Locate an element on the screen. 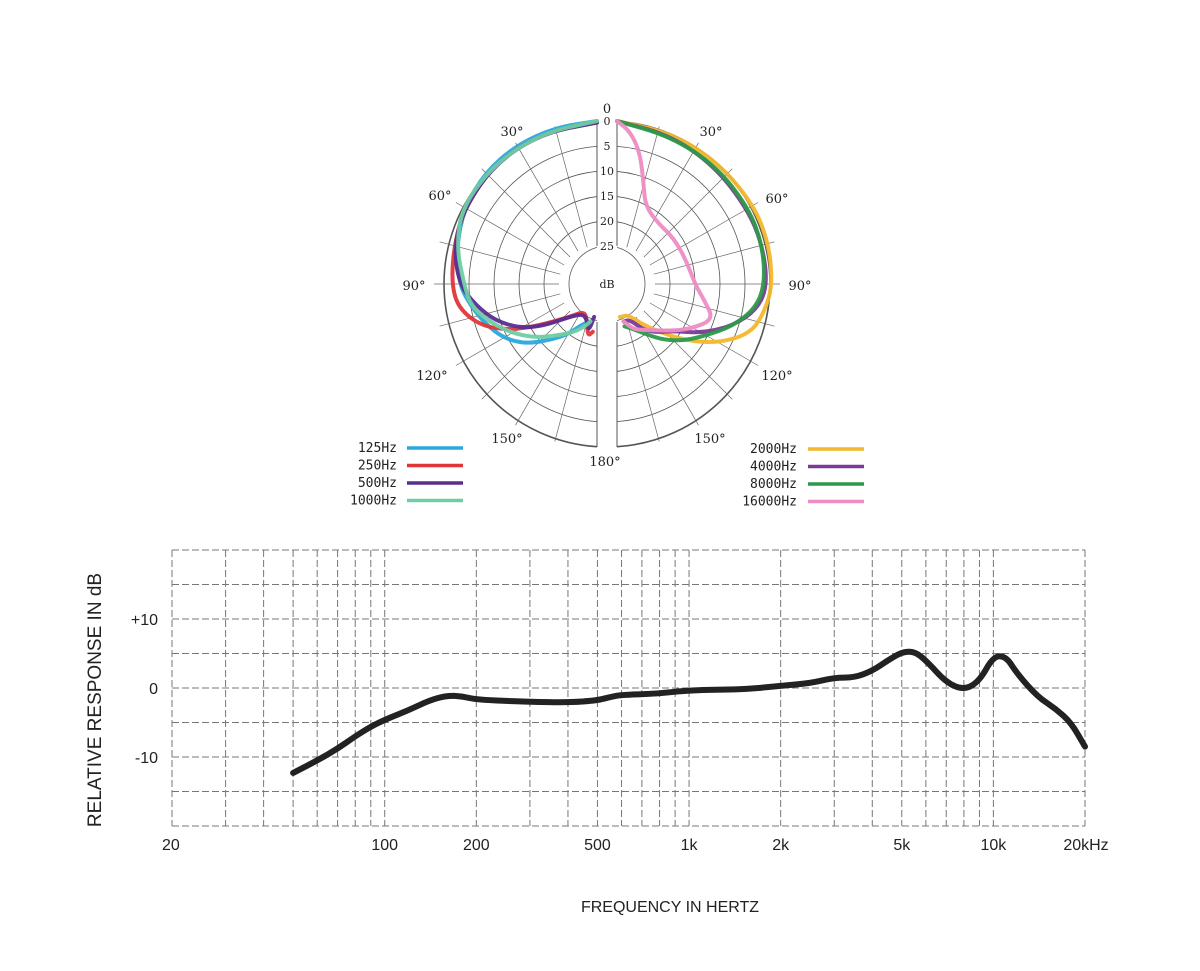 The image size is (1200, 971). x-axis-label: FREQUENCY IN HERTZ is located at coordinates (670, 907).